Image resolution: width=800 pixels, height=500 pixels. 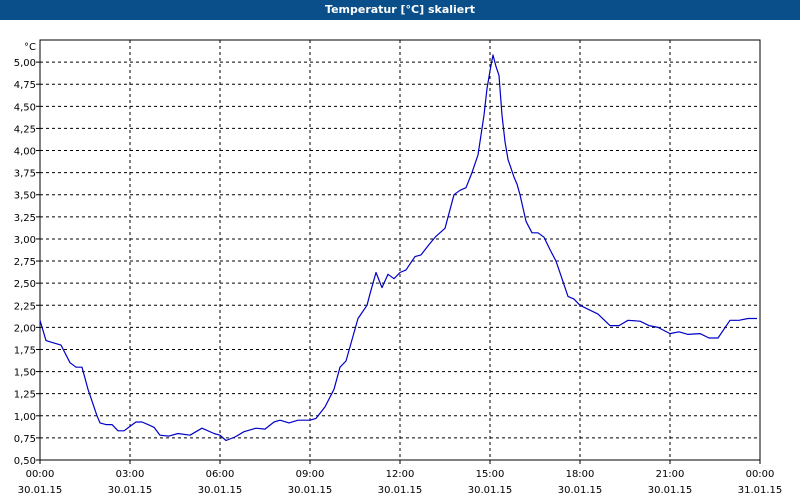 What do you see at coordinates (25, 152) in the screenshot?
I see `y-tick-label: 4,00` at bounding box center [25, 152].